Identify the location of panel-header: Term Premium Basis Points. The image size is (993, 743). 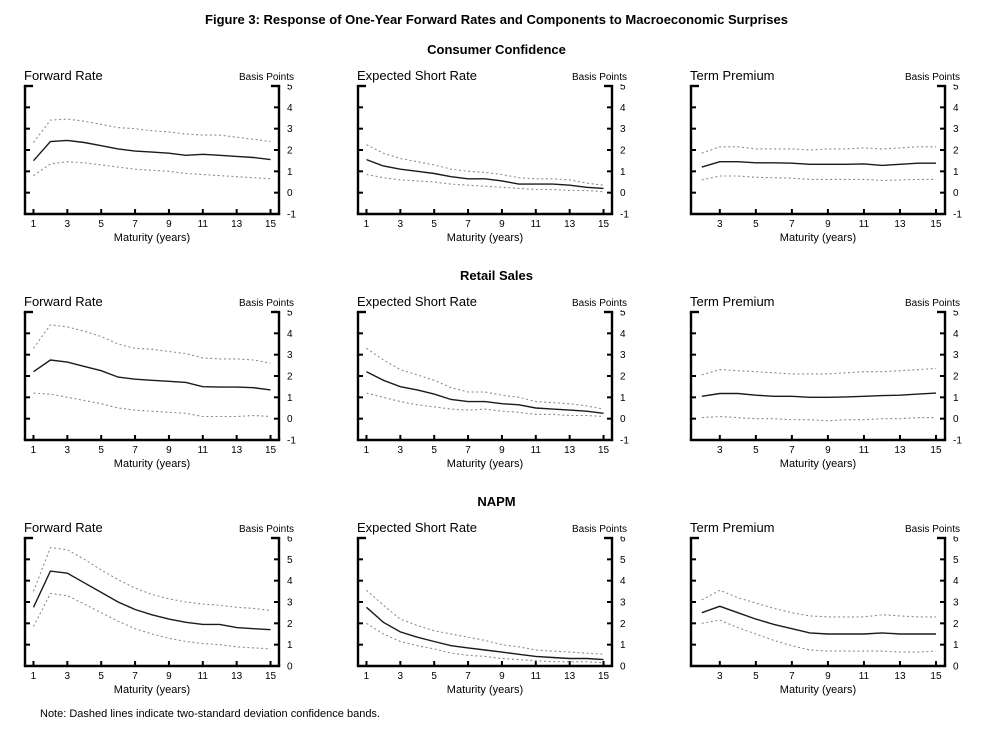
(838, 524).